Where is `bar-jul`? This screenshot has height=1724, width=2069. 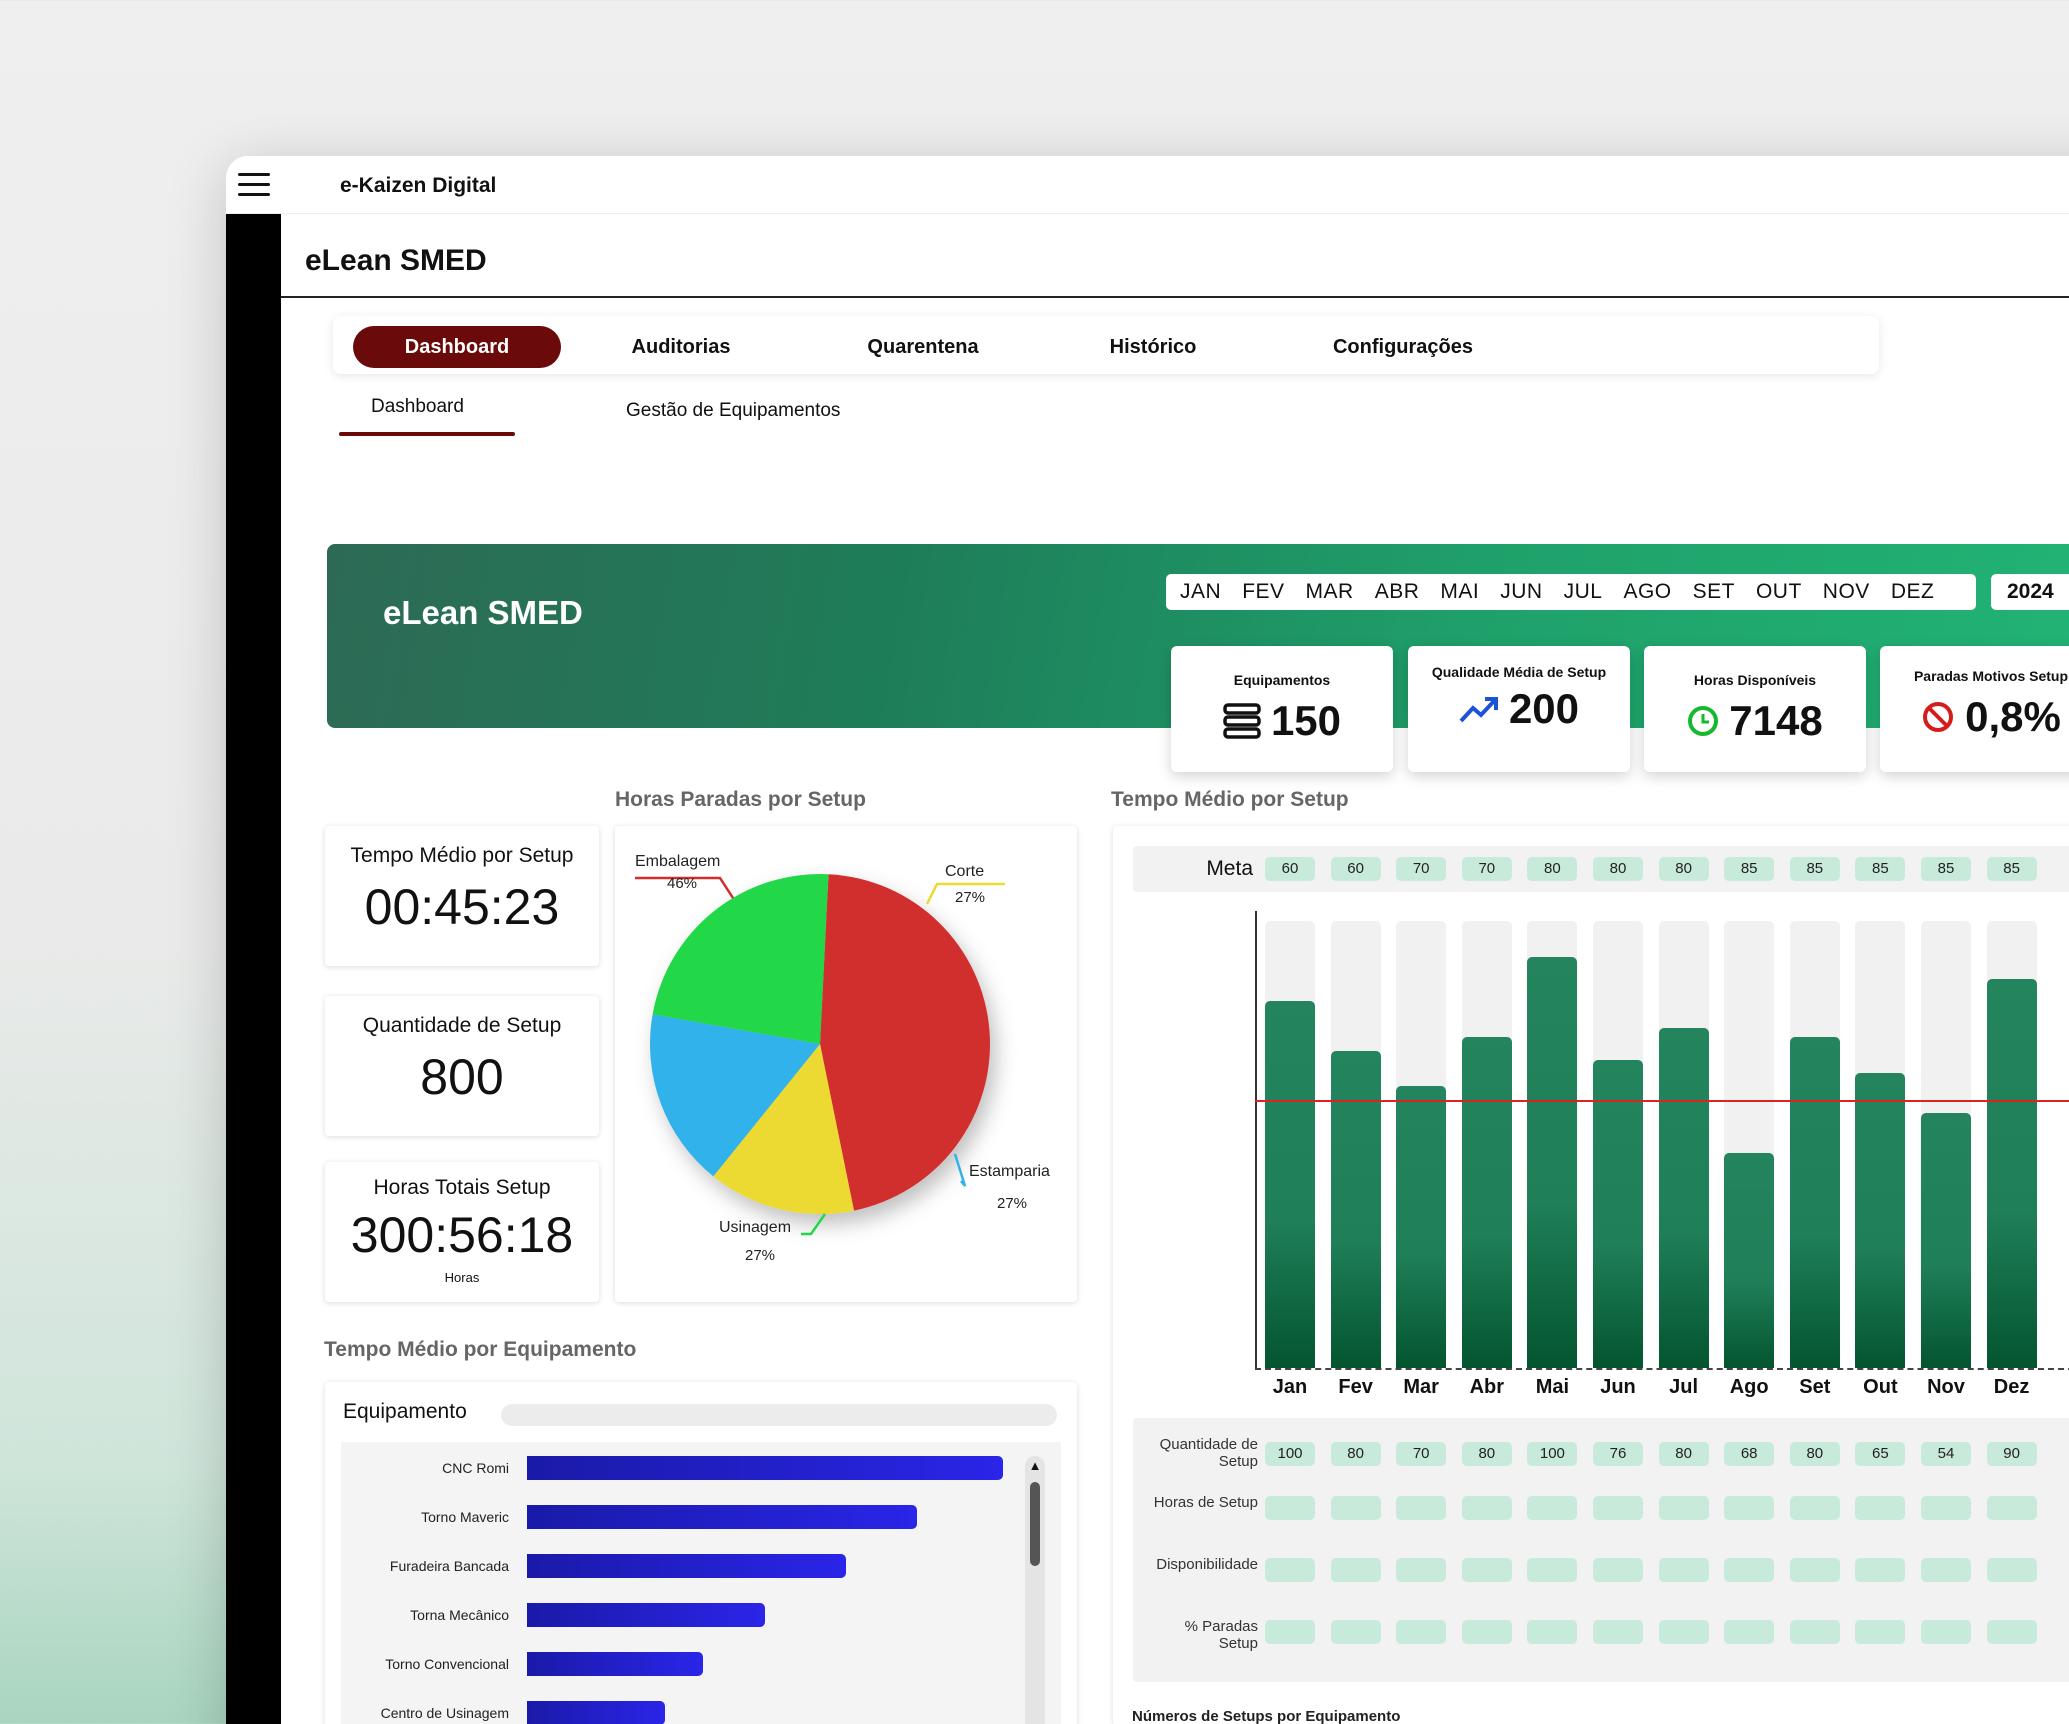 bar-jul is located at coordinates (1683, 1198).